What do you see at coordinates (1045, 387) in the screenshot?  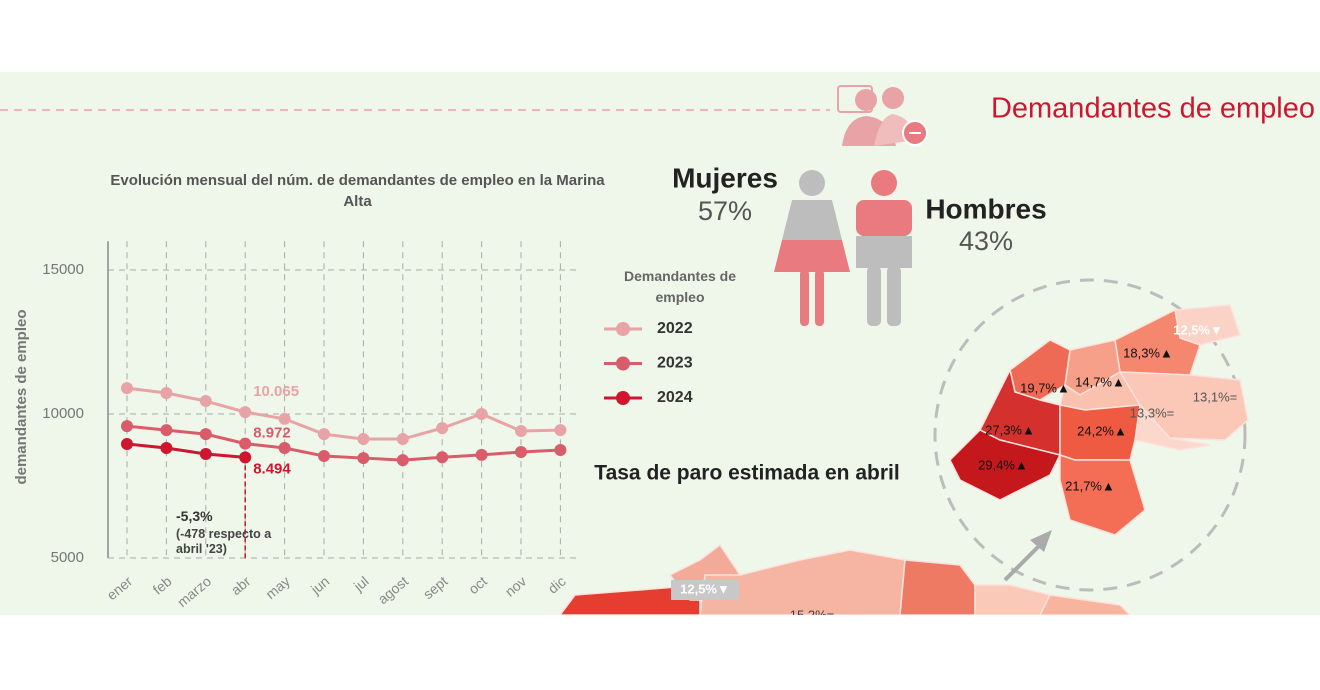 I see `map-label: 19,7%▲` at bounding box center [1045, 387].